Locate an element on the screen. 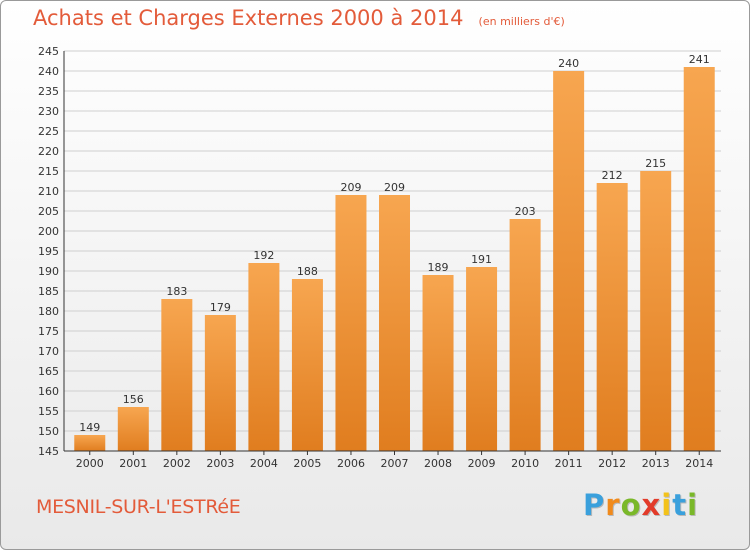 The height and width of the screenshot is (550, 750). y-tick-label: 155 is located at coordinates (48, 411).